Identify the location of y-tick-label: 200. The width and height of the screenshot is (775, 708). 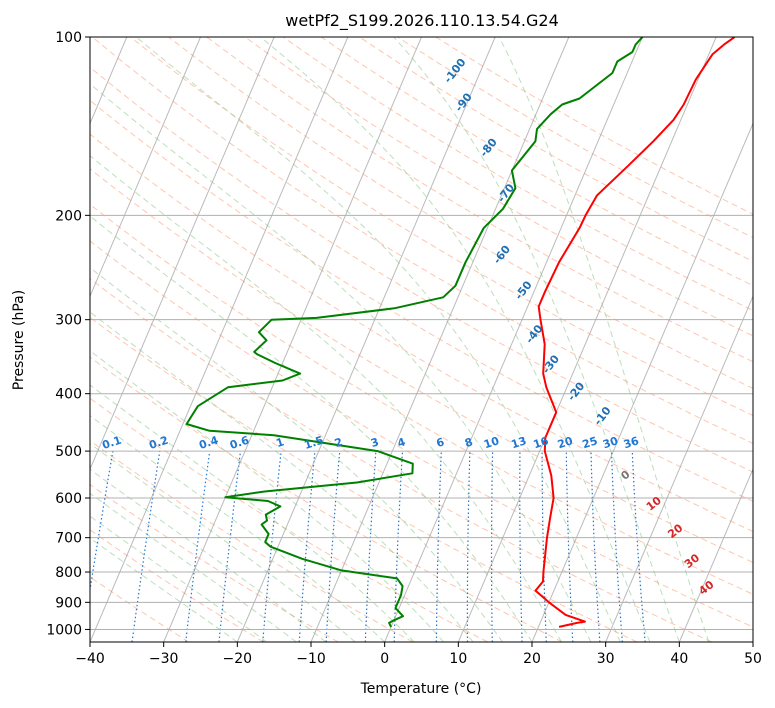
(68, 216).